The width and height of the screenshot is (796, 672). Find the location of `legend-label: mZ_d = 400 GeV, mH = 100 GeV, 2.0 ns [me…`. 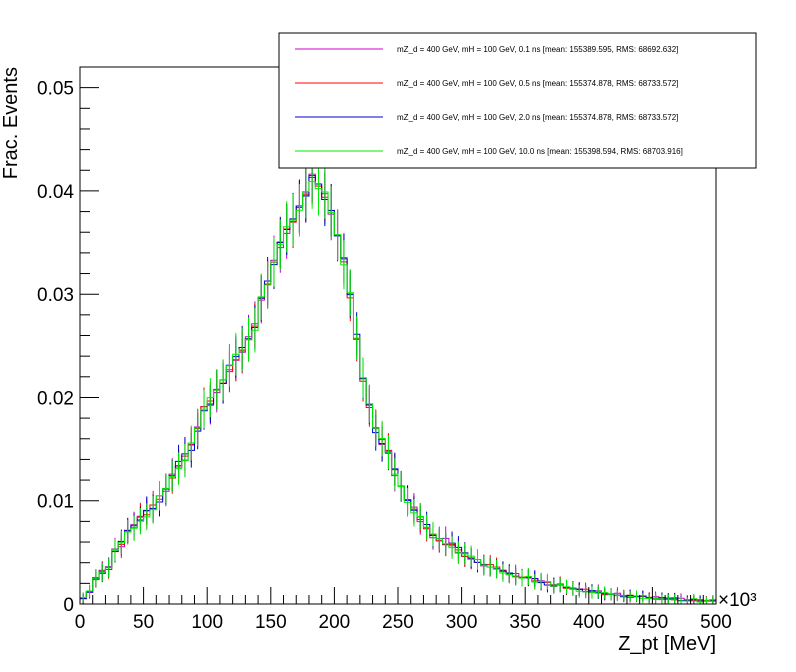

legend-label: mZ_d = 400 GeV, mH = 100 GeV, 2.0 ns [me… is located at coordinates (537, 117).